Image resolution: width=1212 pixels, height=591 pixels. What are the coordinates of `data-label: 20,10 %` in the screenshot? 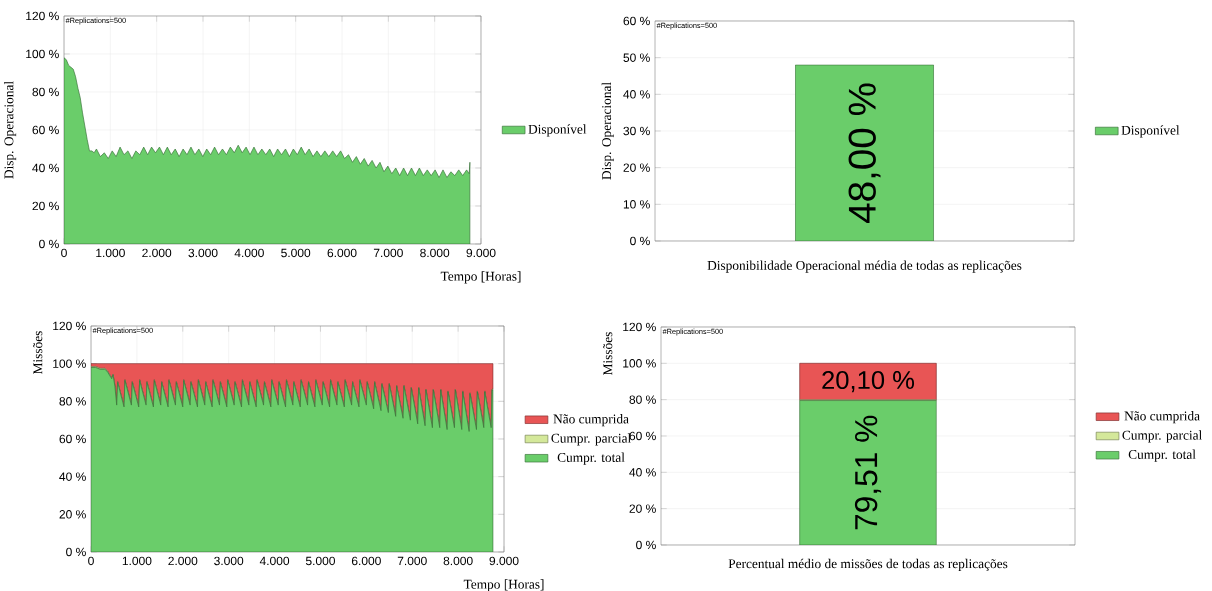 It's located at (868, 381).